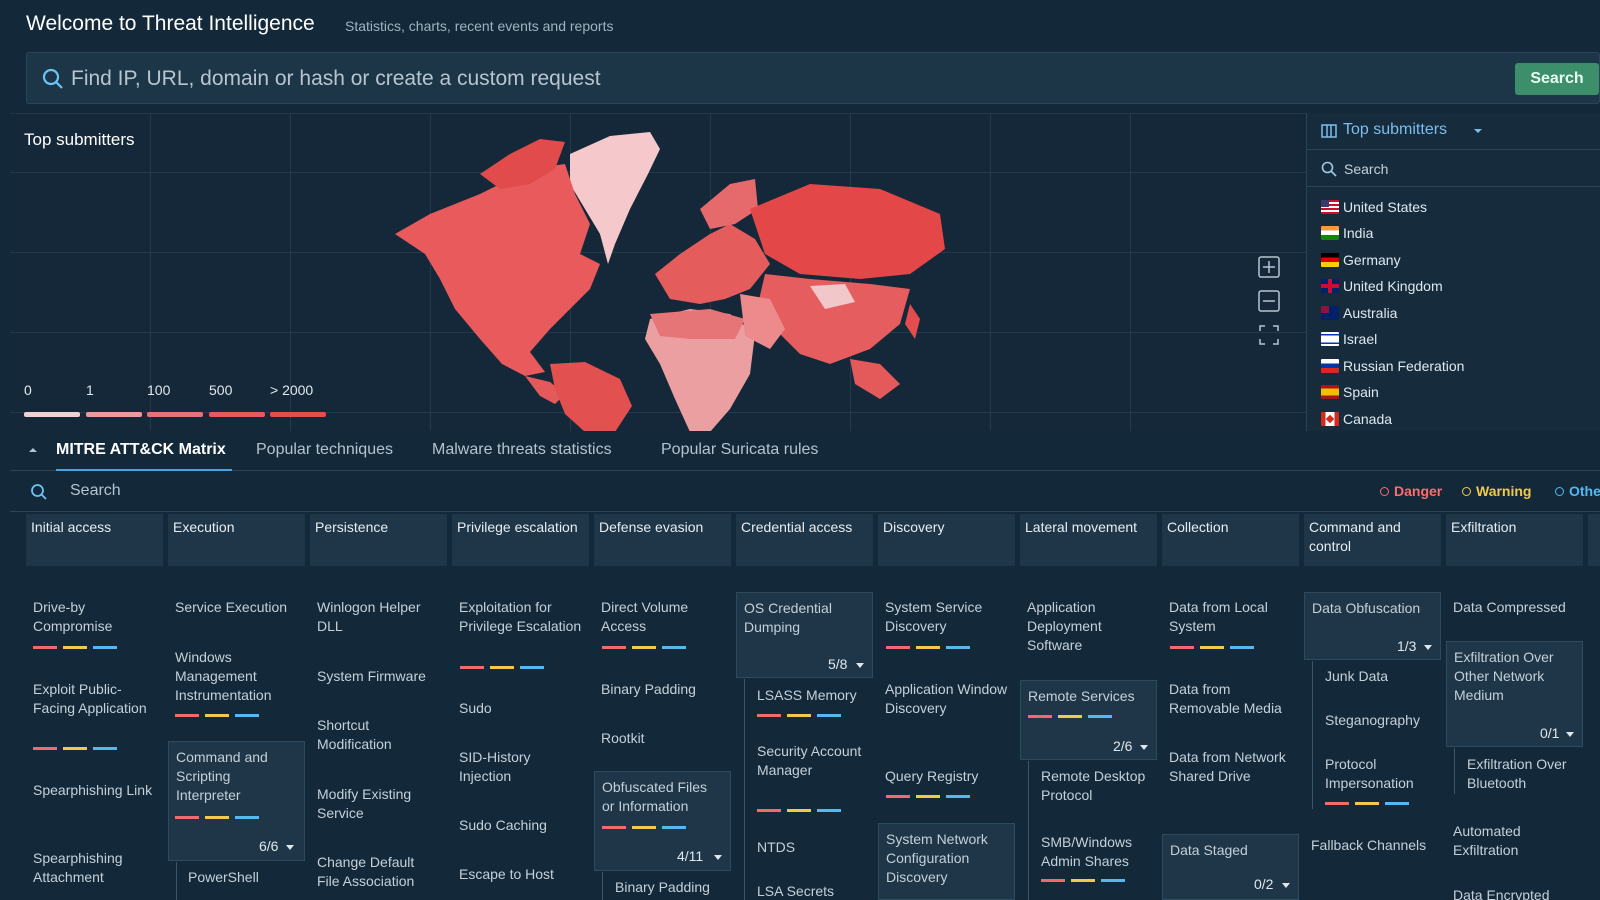 The image size is (1600, 900). Describe the element at coordinates (946, 698) in the screenshot. I see `technique: Application Window Discovery` at that location.